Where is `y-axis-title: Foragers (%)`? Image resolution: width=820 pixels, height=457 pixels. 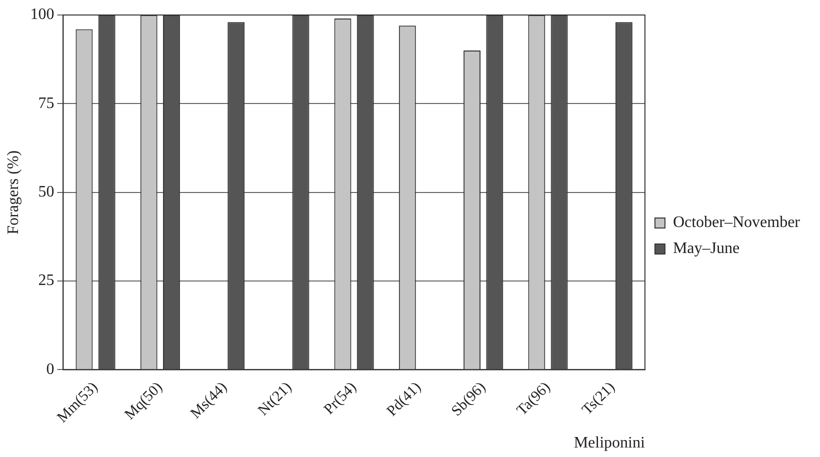
y-axis-title: Foragers (%) is located at coordinates (13, 192).